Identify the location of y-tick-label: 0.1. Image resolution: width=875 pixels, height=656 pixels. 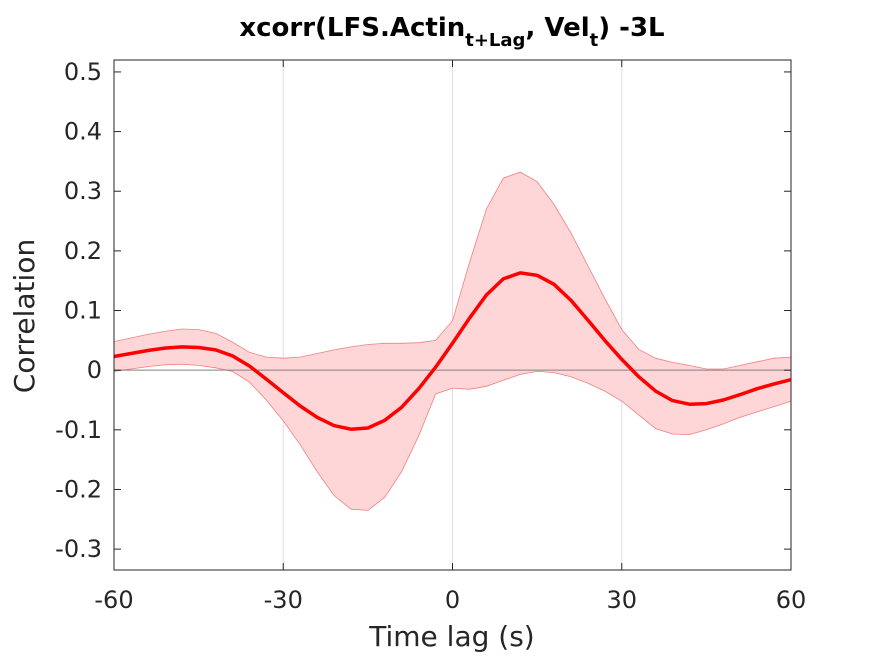
(83, 311).